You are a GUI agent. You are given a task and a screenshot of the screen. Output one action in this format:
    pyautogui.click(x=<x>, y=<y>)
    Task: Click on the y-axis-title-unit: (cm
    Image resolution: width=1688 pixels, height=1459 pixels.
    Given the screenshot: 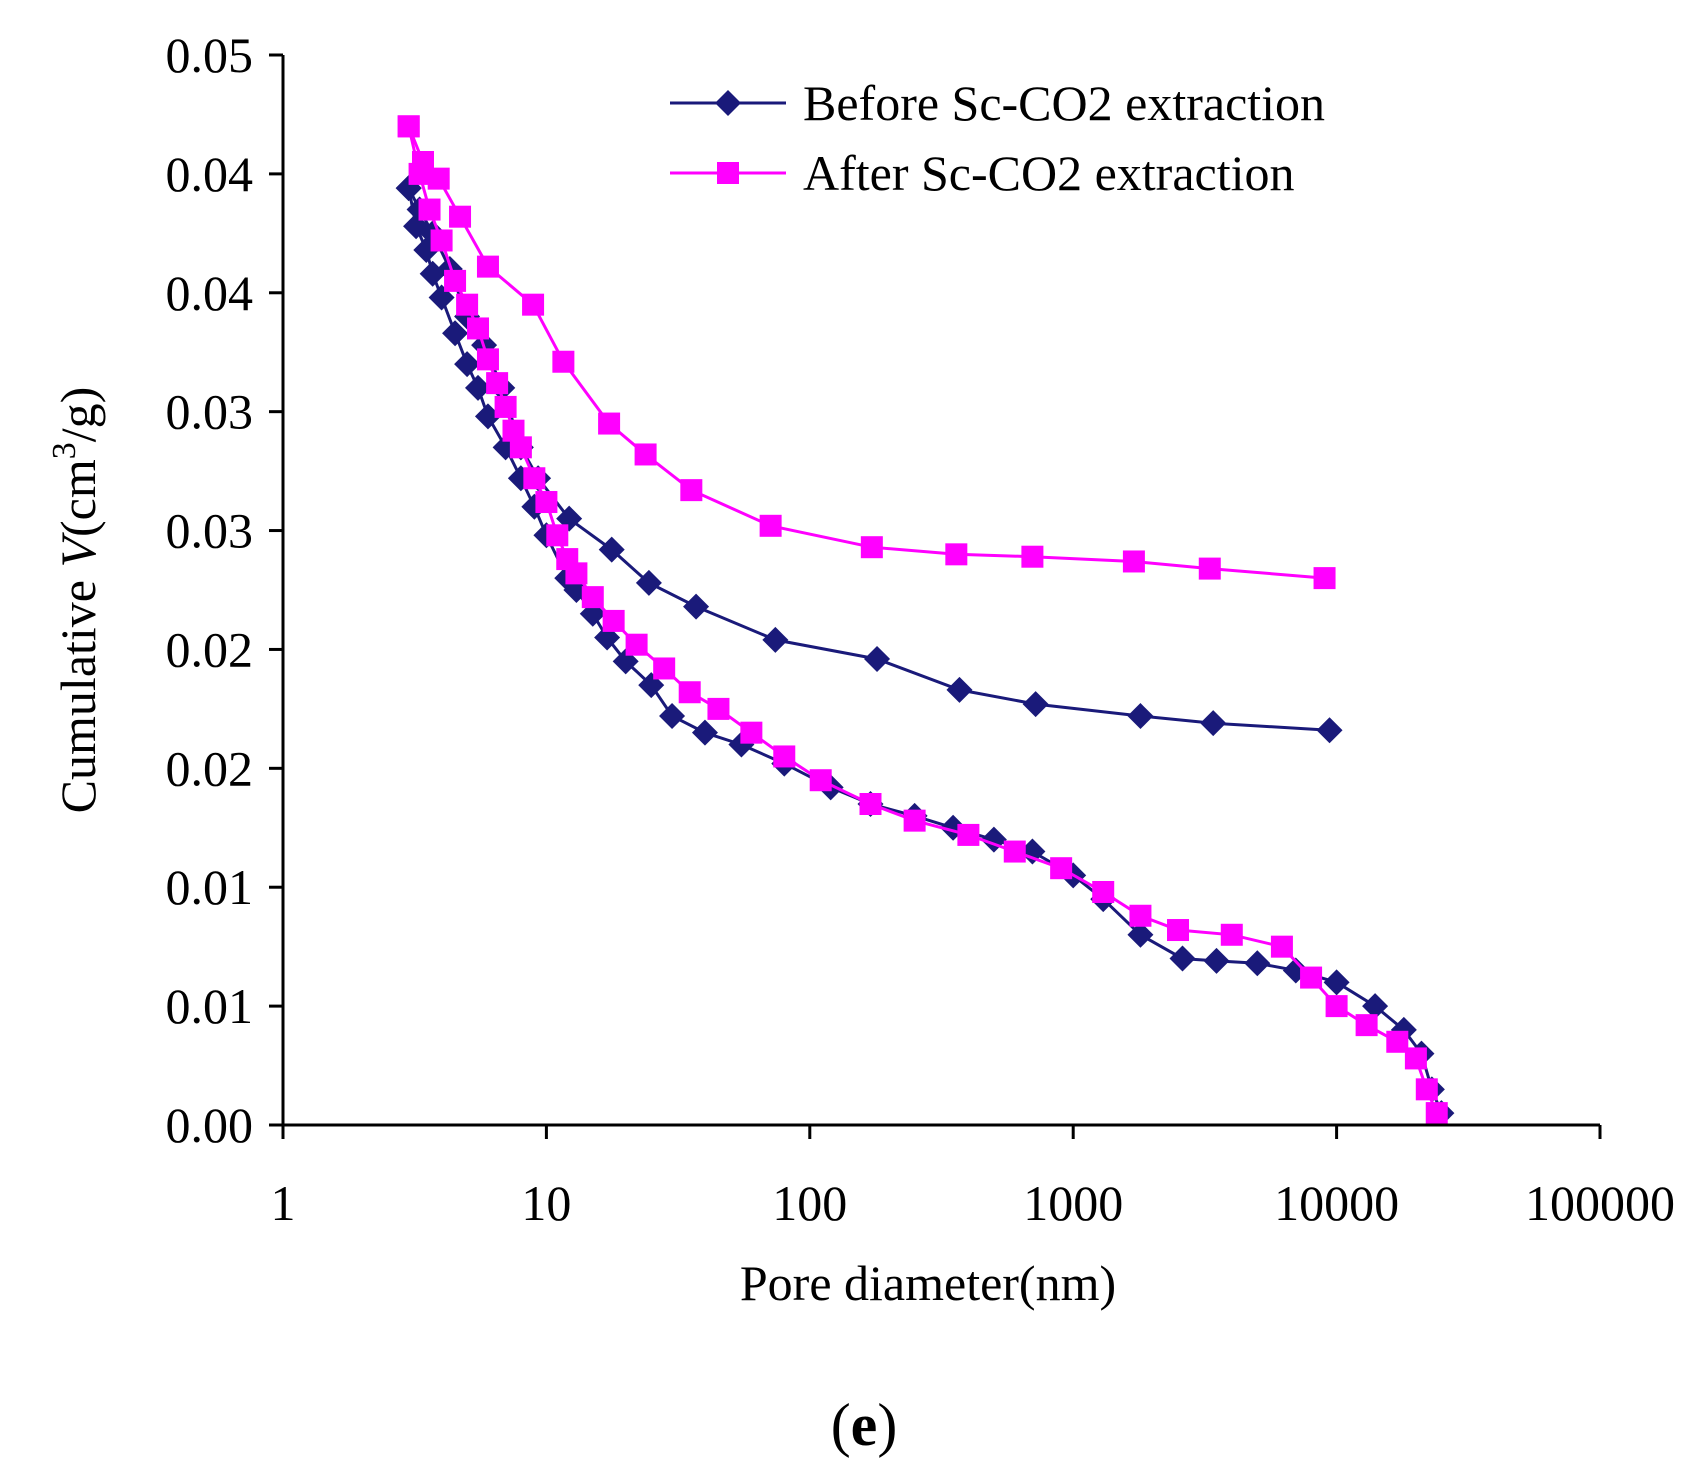 What is the action you would take?
    pyautogui.click(x=78, y=498)
    